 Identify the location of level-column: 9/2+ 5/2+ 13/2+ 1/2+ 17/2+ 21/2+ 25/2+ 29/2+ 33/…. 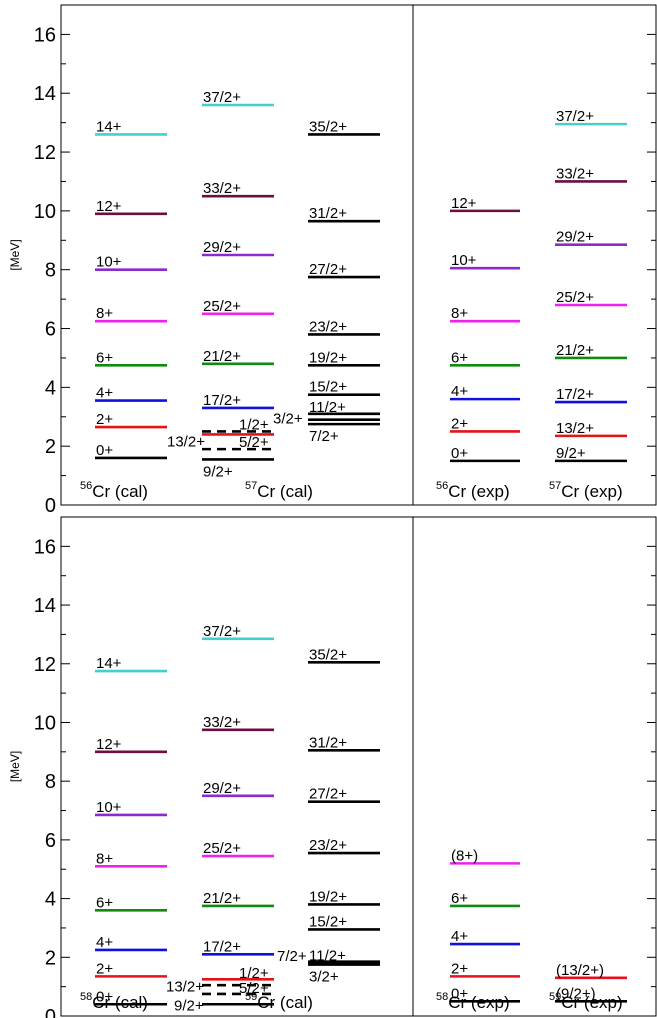
(220, 284).